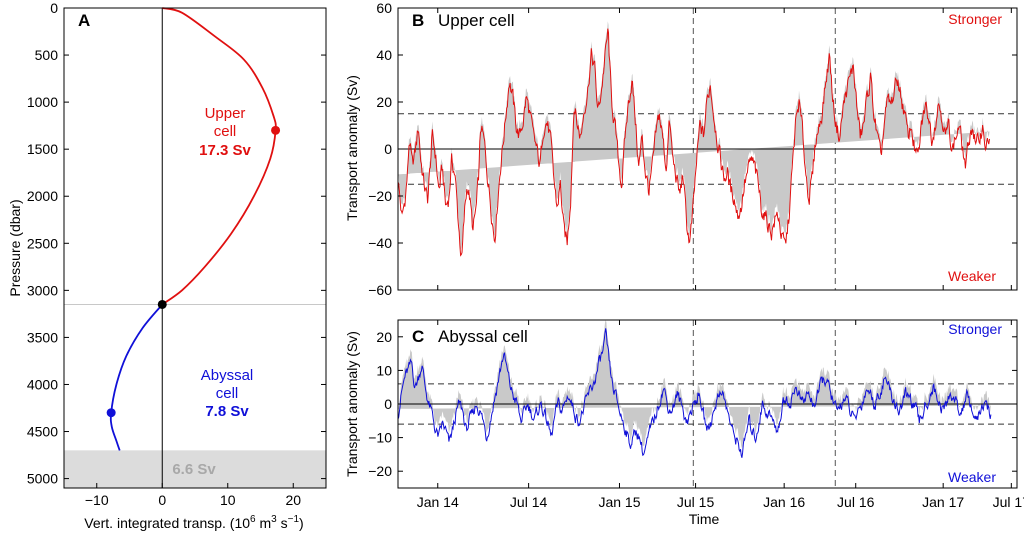  What do you see at coordinates (707, 149) in the screenshot?
I see `panel-b-threshold-lines` at bounding box center [707, 149].